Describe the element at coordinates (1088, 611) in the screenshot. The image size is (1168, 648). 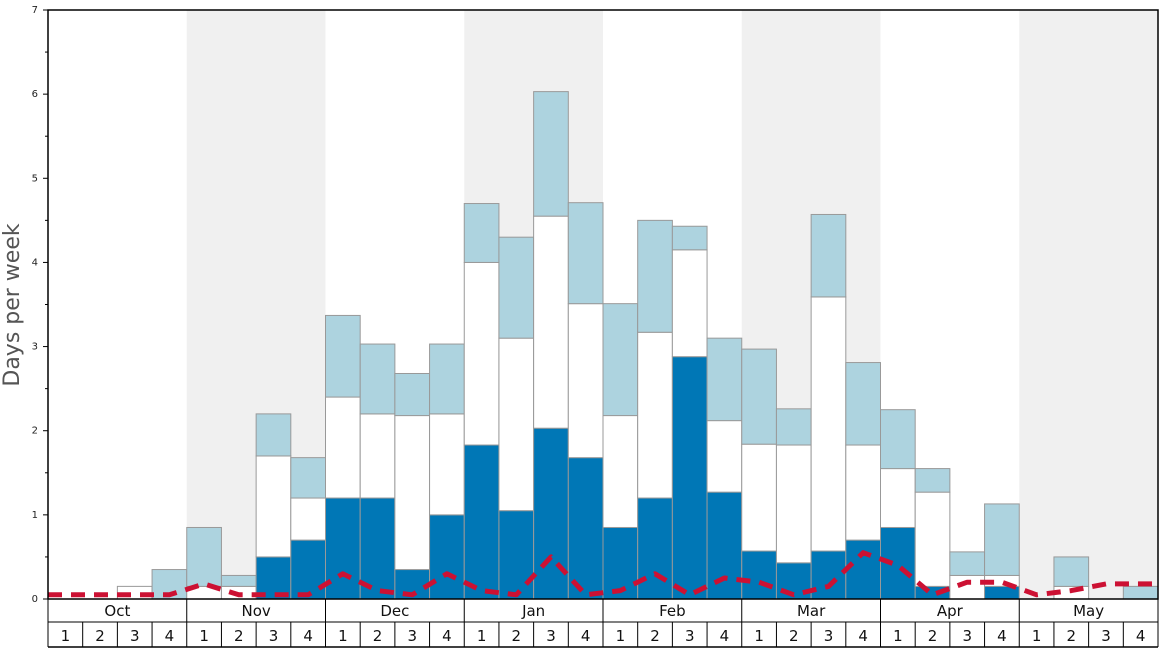
I see `month-label-may: May` at that location.